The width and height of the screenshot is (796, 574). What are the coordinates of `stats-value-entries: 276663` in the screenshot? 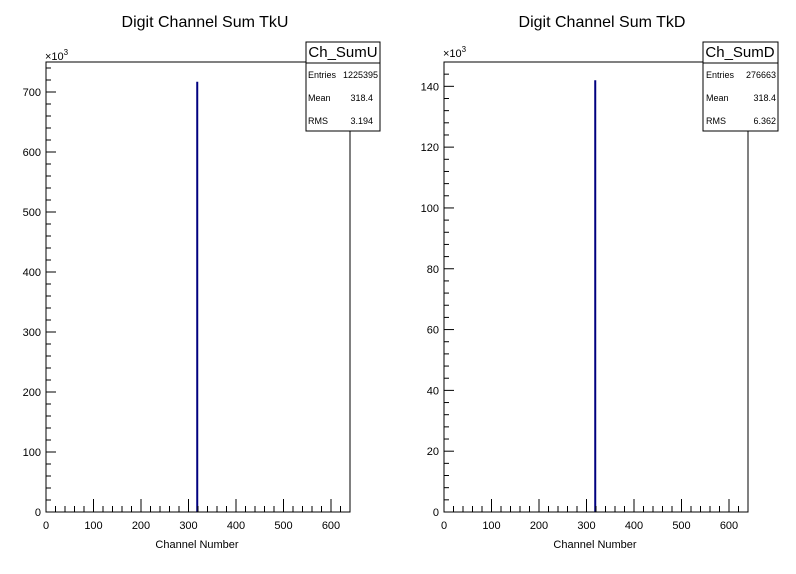 It's located at (761, 75).